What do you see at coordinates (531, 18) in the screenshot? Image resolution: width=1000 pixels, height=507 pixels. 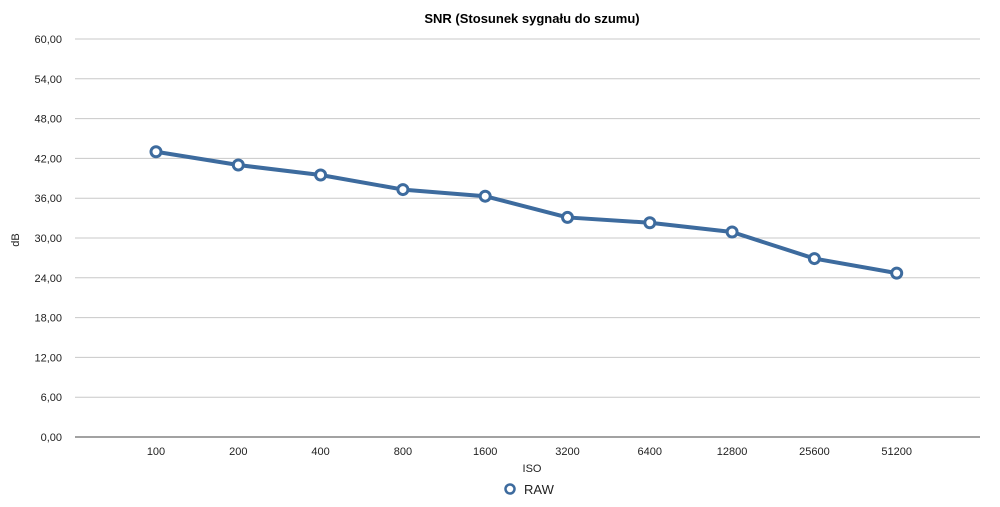 I see `chart-title: SNR (Stosunek sygnału do szumu)` at bounding box center [531, 18].